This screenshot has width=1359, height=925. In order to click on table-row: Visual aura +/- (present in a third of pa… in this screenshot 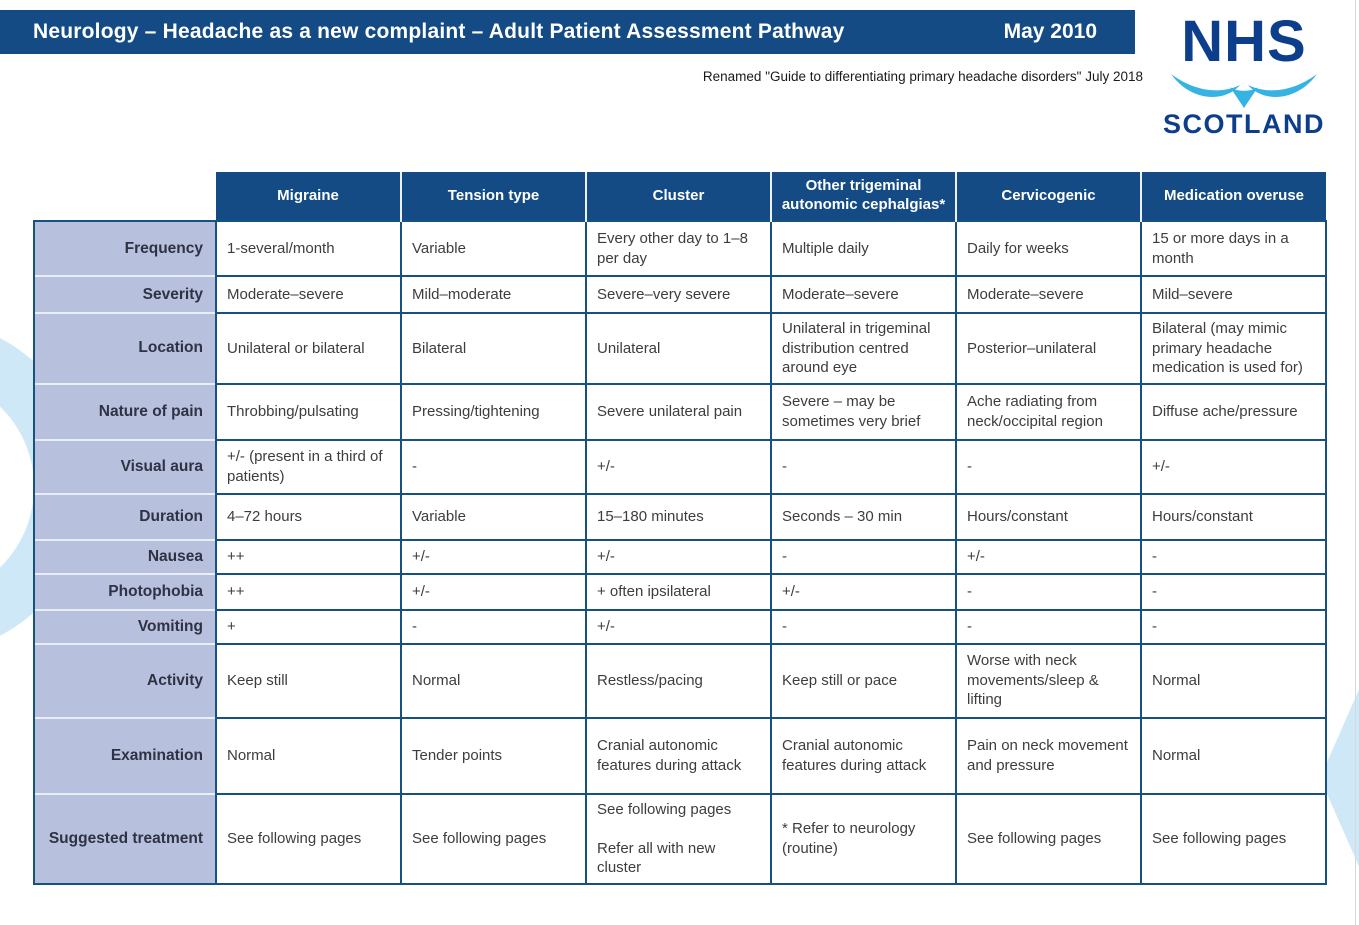, I will do `click(680, 466)`.